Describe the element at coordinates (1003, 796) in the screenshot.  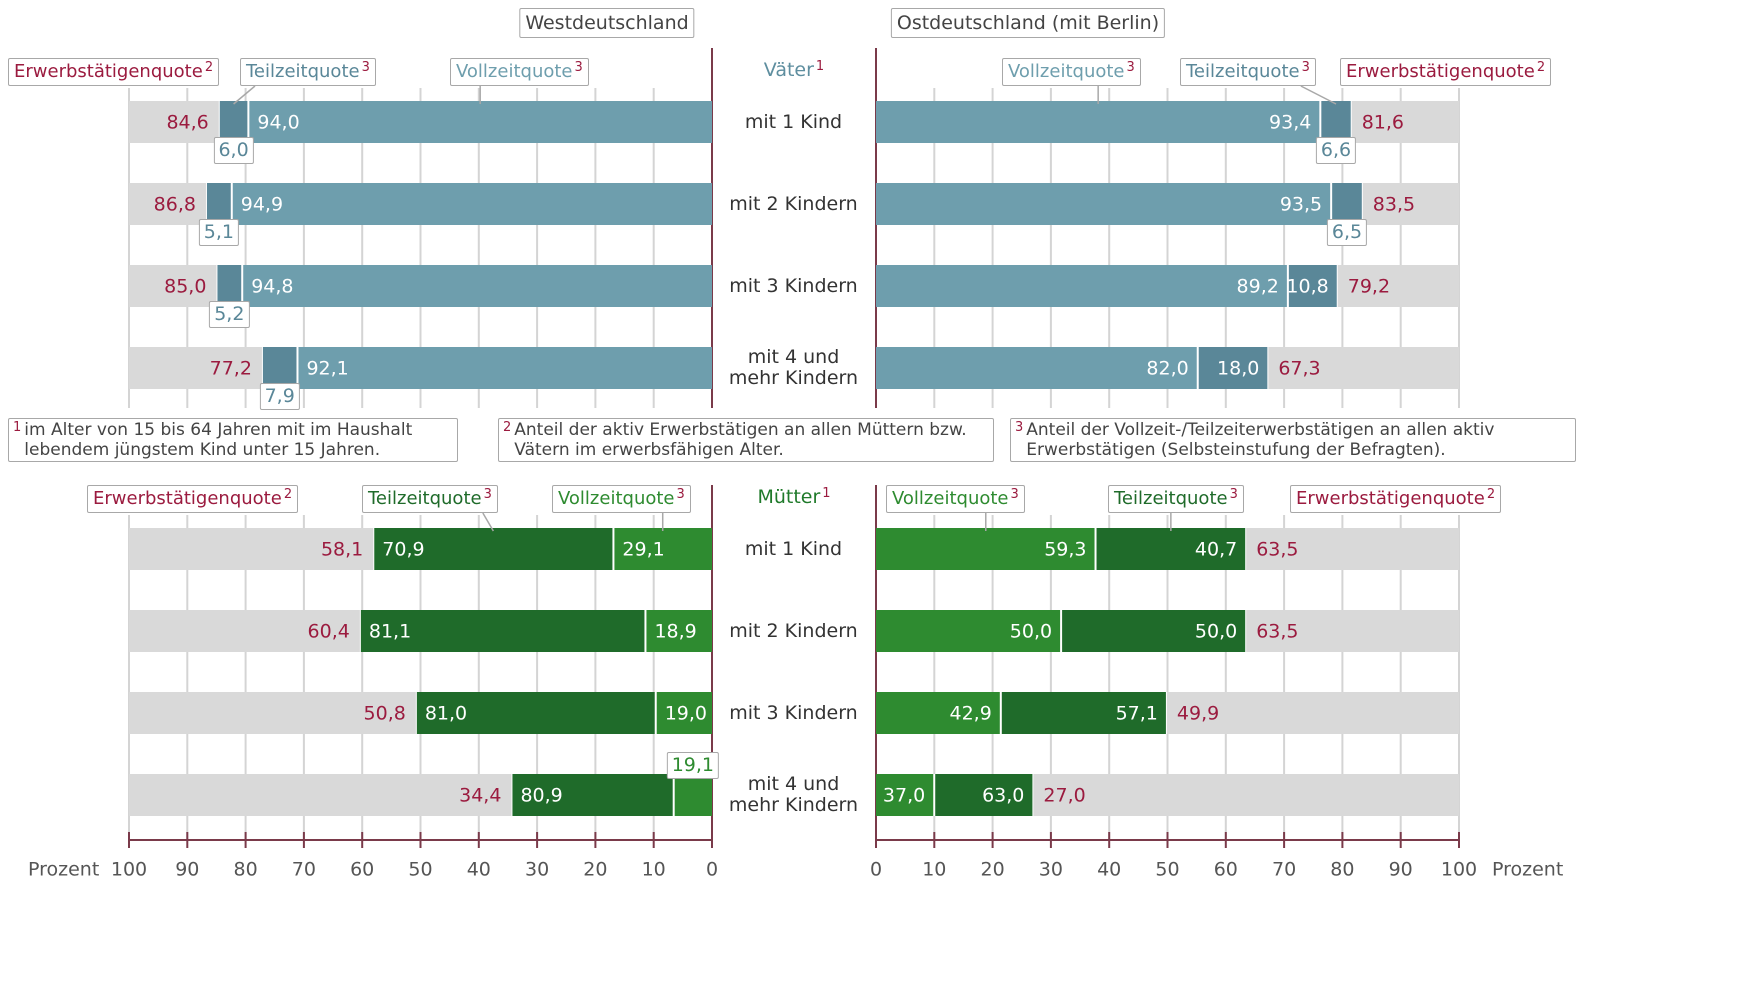
I see `value-label: 63,0` at that location.